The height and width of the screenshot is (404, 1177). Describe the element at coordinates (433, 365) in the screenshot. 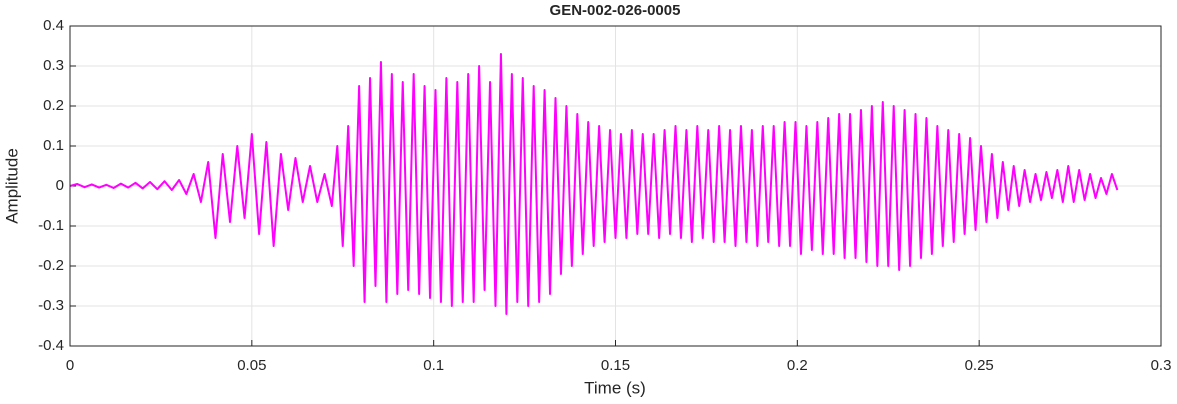

I see `x-tick-label: 0.1` at that location.